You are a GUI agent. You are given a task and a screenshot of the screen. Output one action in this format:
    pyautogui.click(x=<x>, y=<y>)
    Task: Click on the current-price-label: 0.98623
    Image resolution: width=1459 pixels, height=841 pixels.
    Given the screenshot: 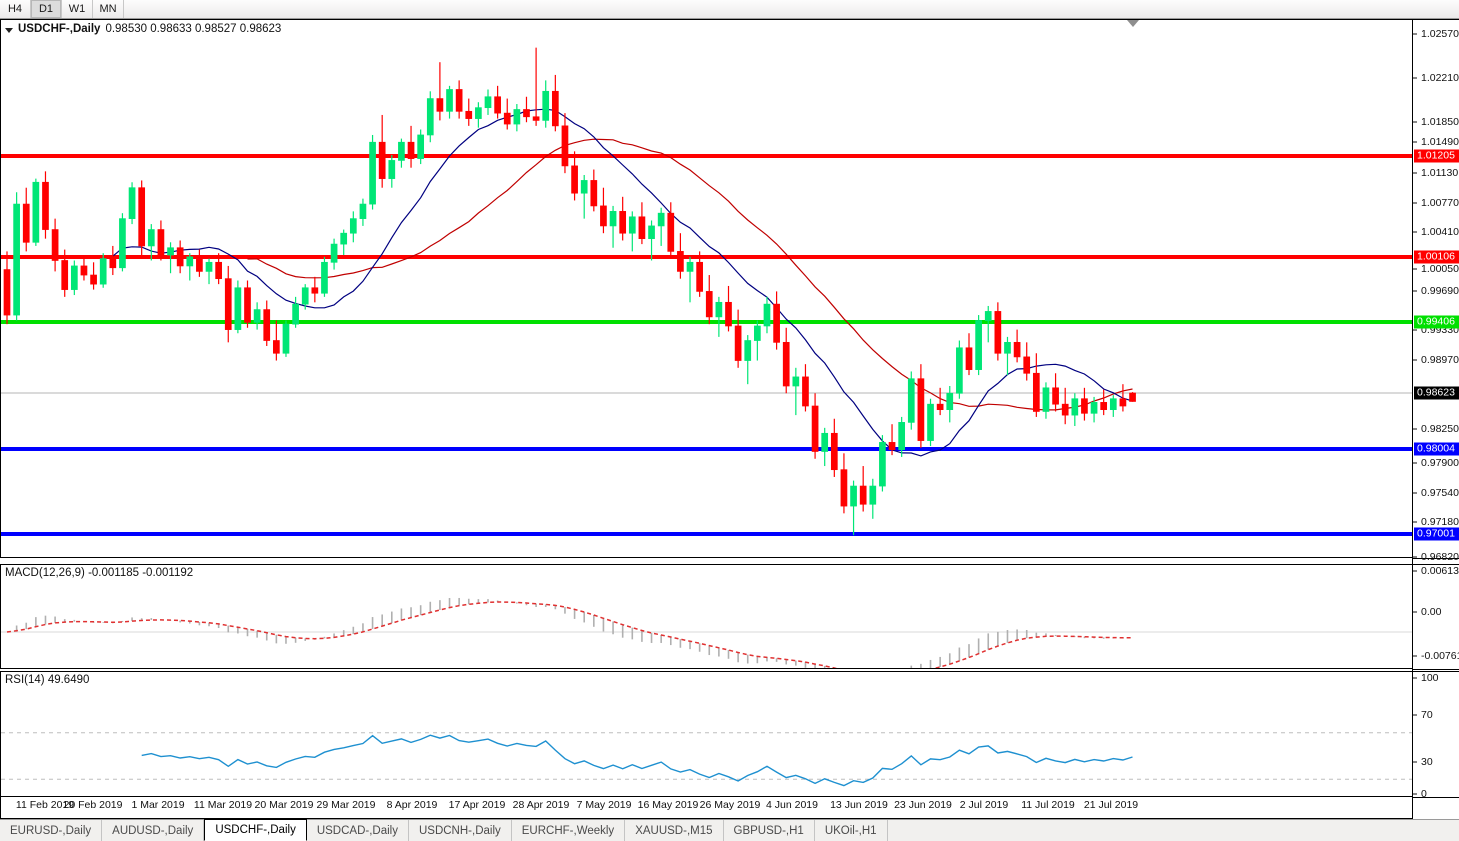 What is the action you would take?
    pyautogui.click(x=1436, y=393)
    